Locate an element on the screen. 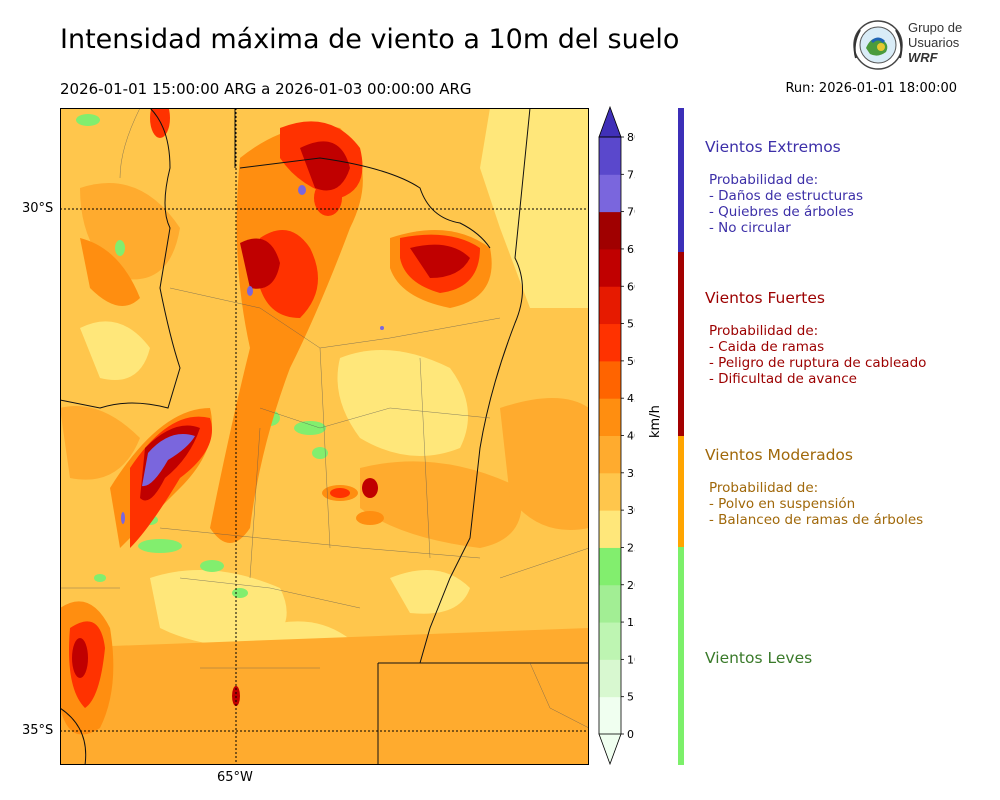 Image resolution: width=1000 pixels, height=800 pixels. colorbar-tick-label-30: 30 is located at coordinates (631, 510).